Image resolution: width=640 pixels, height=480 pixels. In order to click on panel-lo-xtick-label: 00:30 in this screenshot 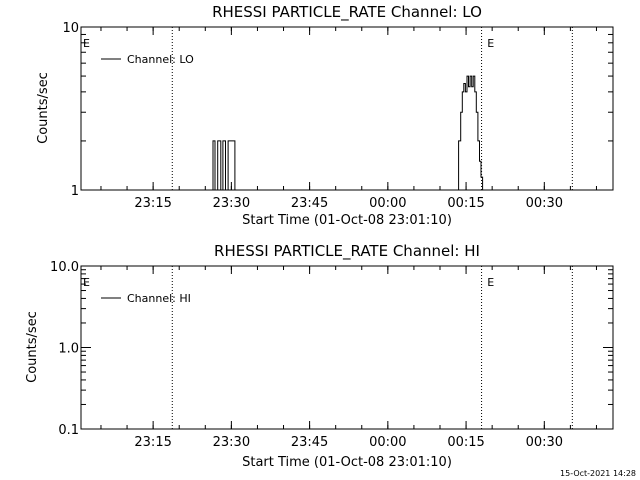, I will do `click(544, 203)`.